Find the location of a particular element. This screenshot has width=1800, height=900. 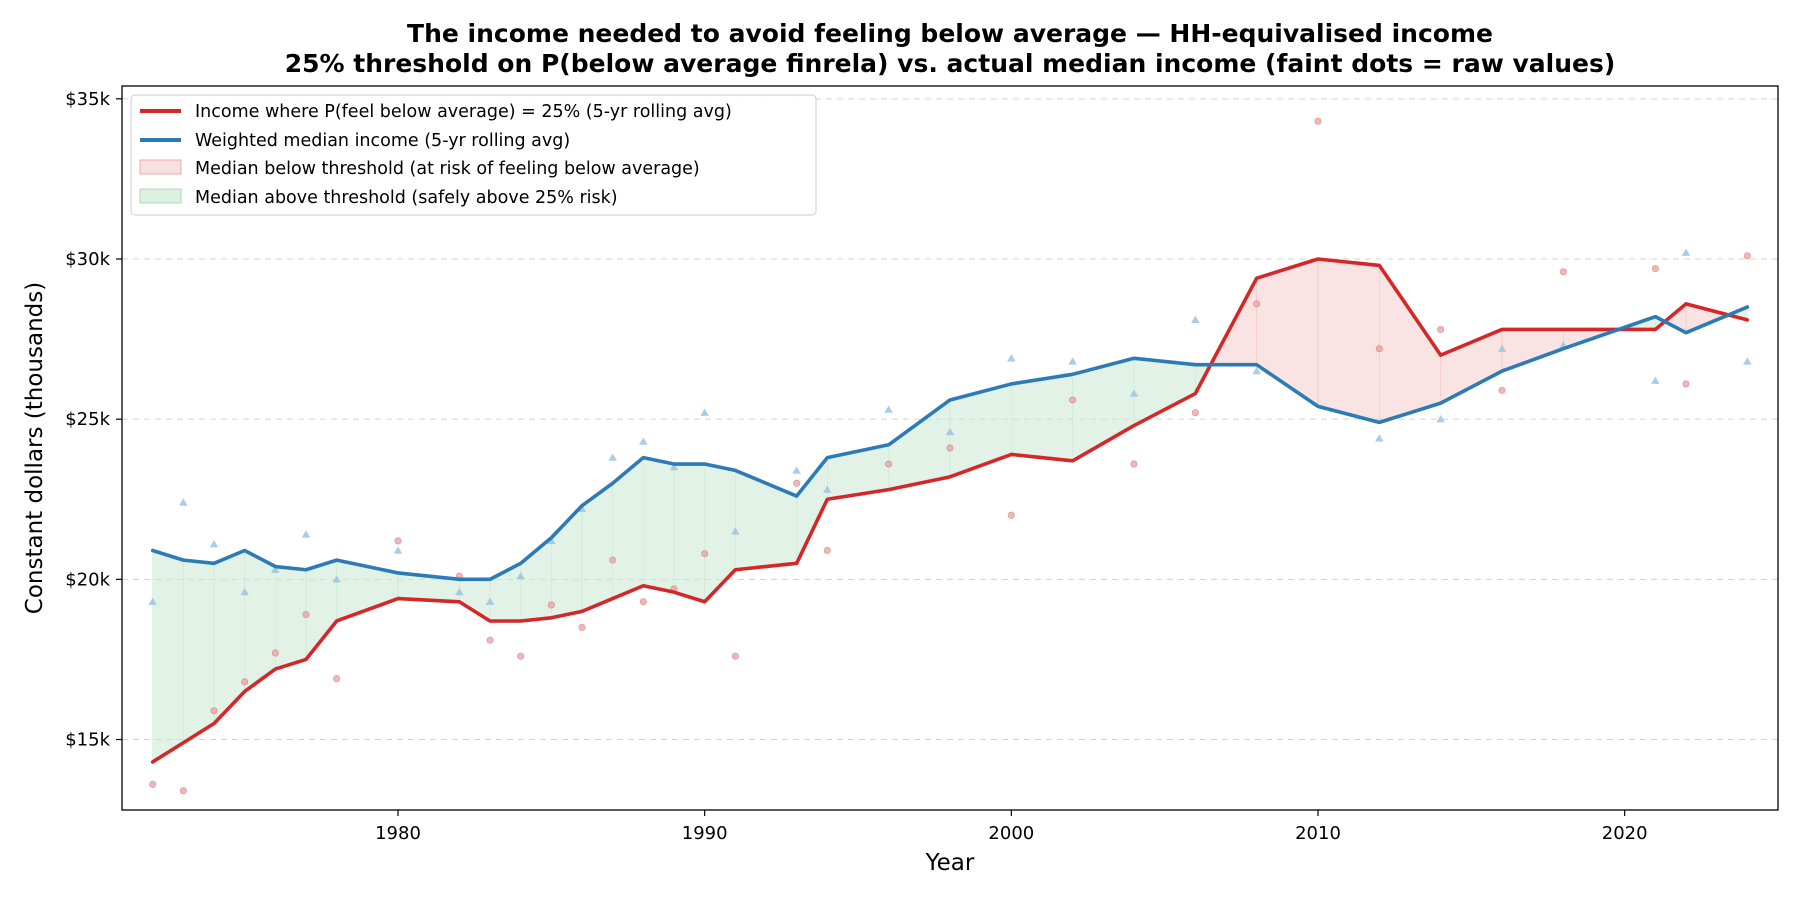

x-tick-label: 2020 is located at coordinates (1625, 833).